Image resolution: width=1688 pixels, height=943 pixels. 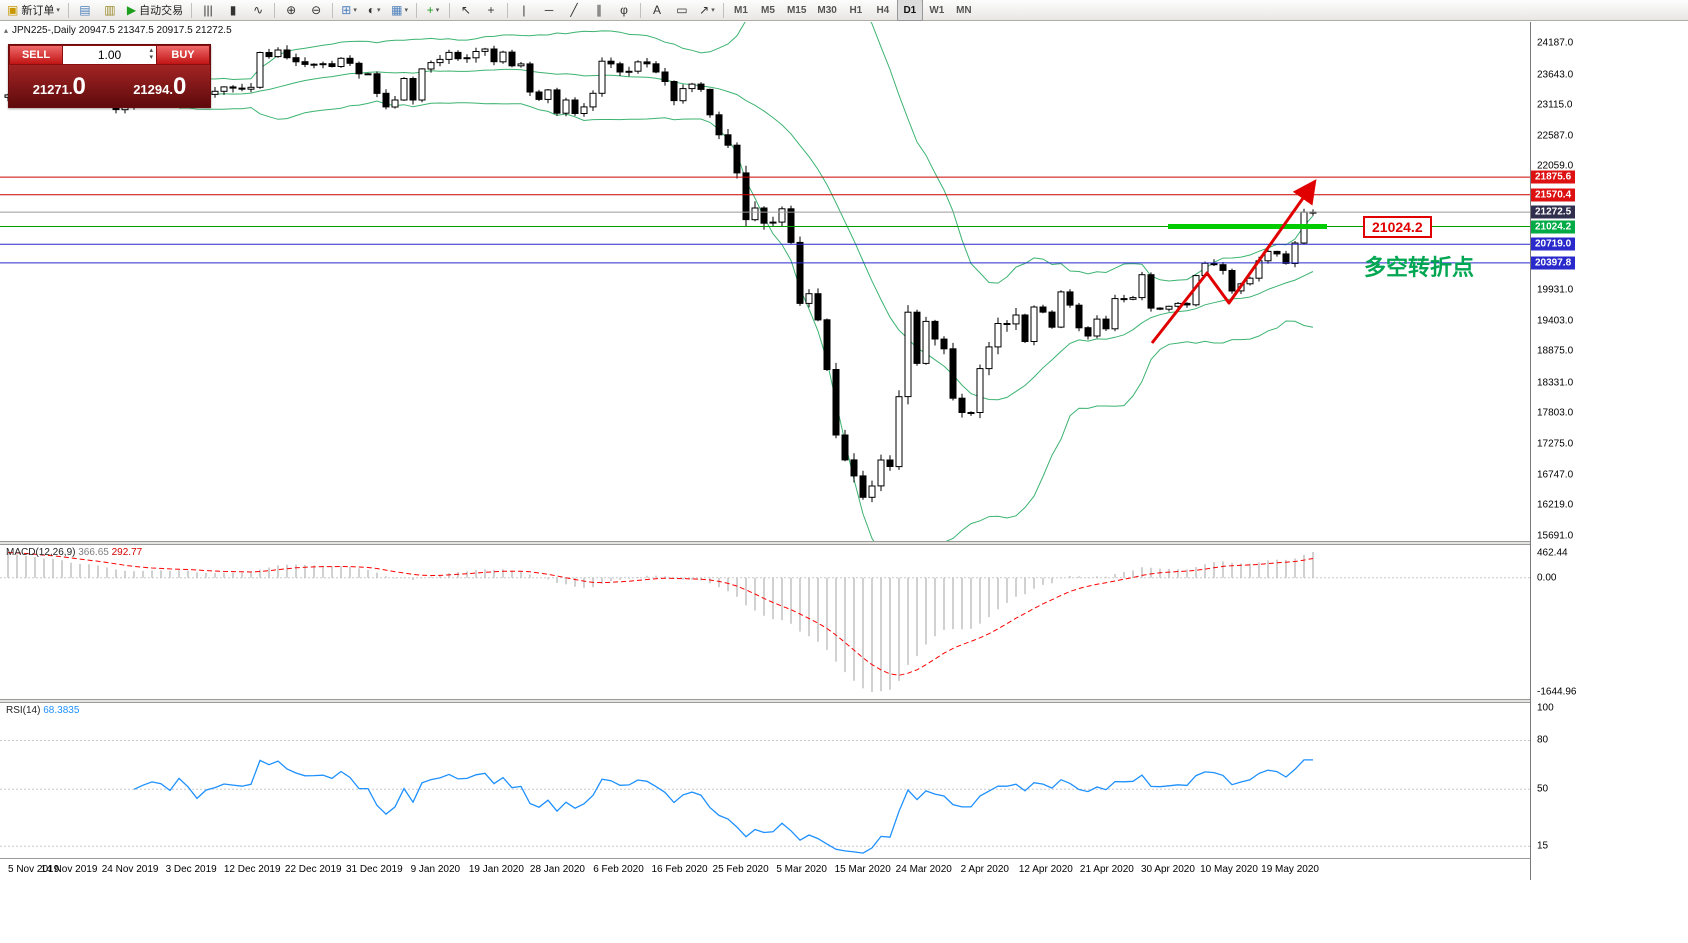 I want to click on line-chart-icon: ∿, so click(x=258, y=10).